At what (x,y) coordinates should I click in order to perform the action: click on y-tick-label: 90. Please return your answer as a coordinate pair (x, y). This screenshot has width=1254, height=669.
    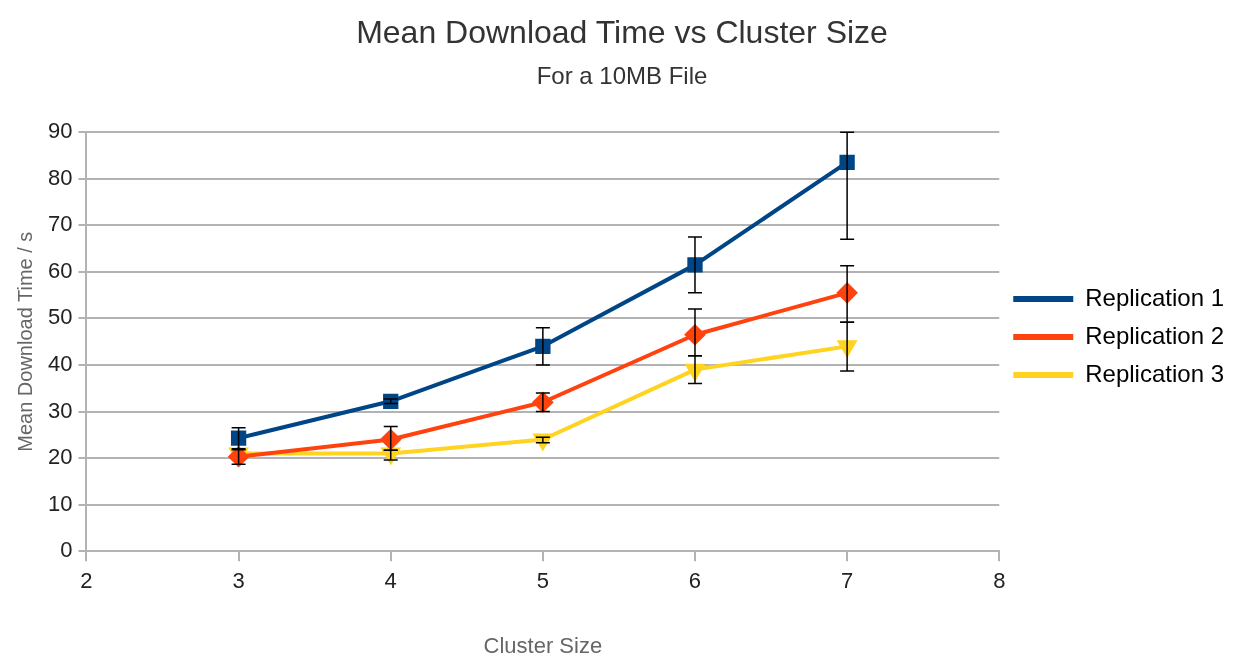
    Looking at the image, I should click on (60, 131).